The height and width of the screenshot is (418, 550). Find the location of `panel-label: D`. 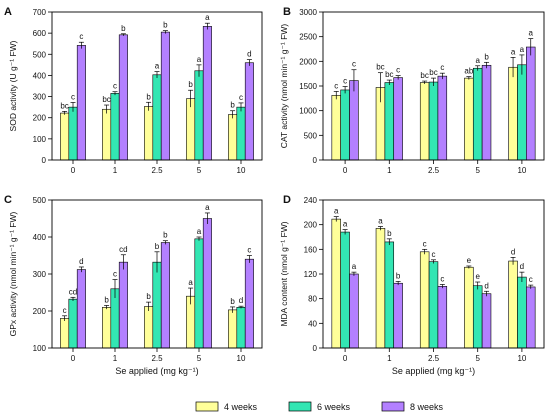

panel-label: D is located at coordinates (287, 200).